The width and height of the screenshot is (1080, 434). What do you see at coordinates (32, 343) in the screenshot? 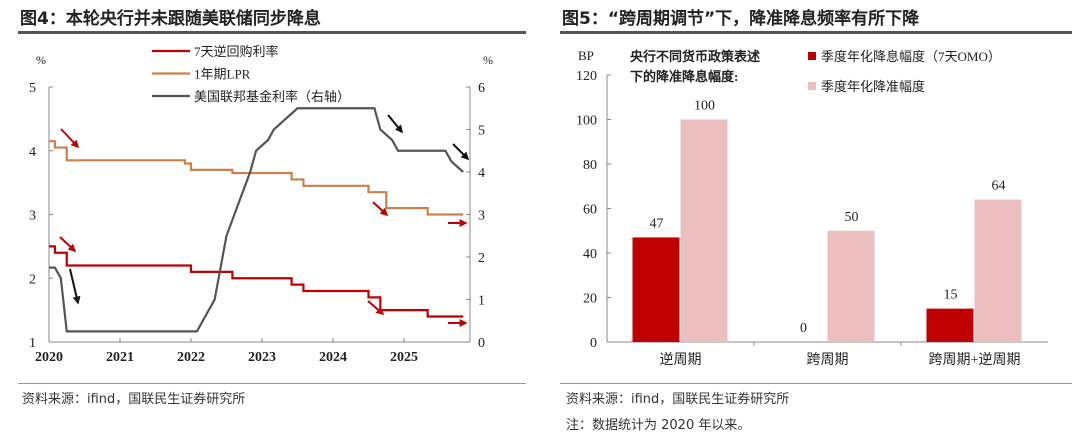
I see `left-y-tick-label: 1` at bounding box center [32, 343].